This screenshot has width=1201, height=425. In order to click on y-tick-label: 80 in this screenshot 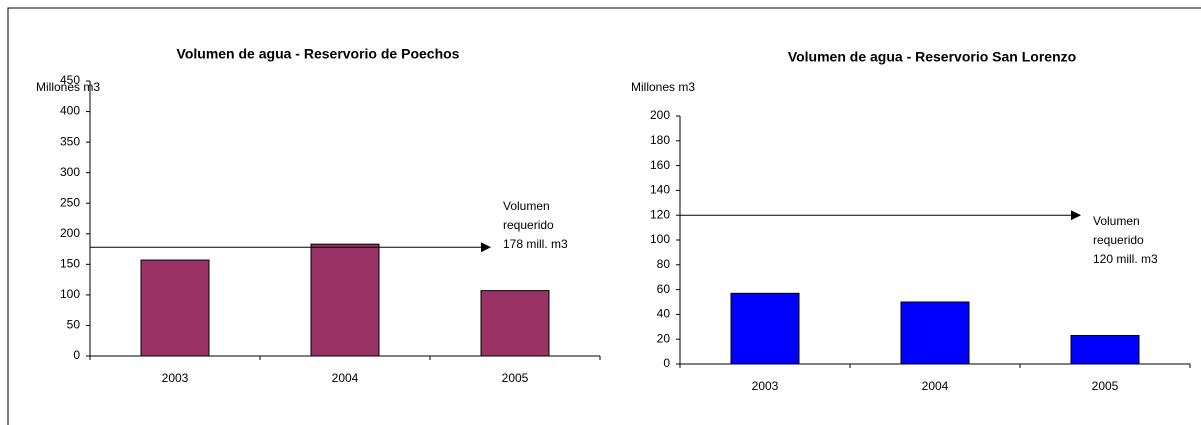, I will do `click(664, 264)`.